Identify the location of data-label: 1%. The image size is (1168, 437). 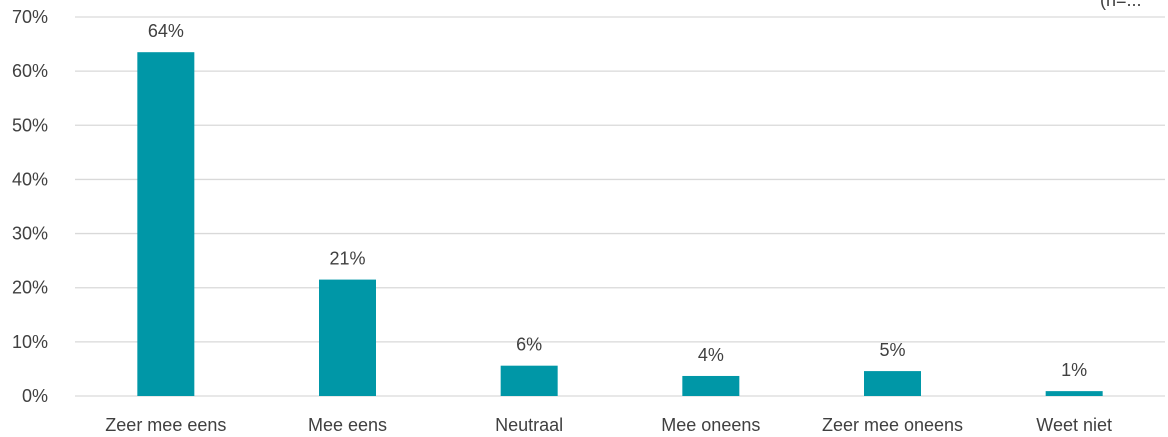
(1074, 370).